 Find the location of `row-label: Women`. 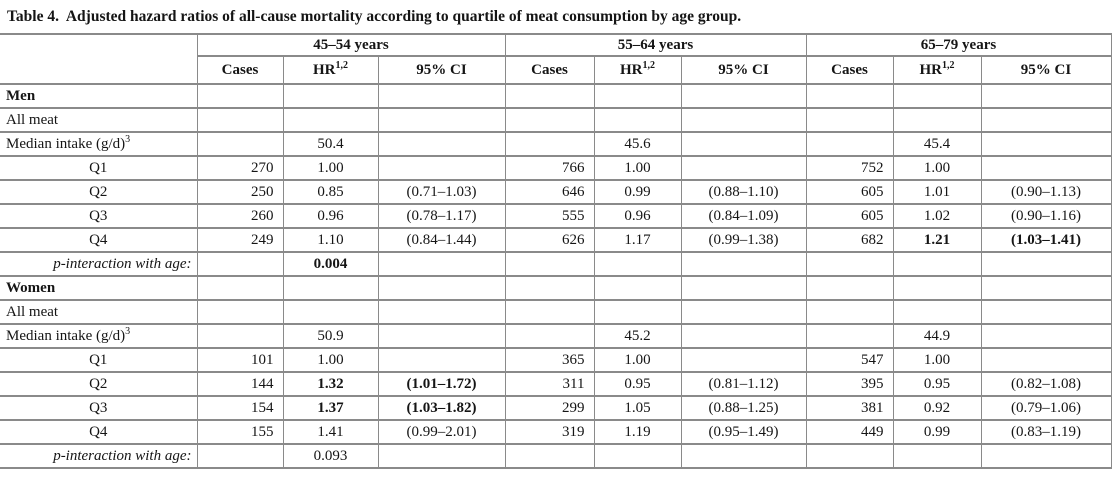

row-label: Women is located at coordinates (99, 288).